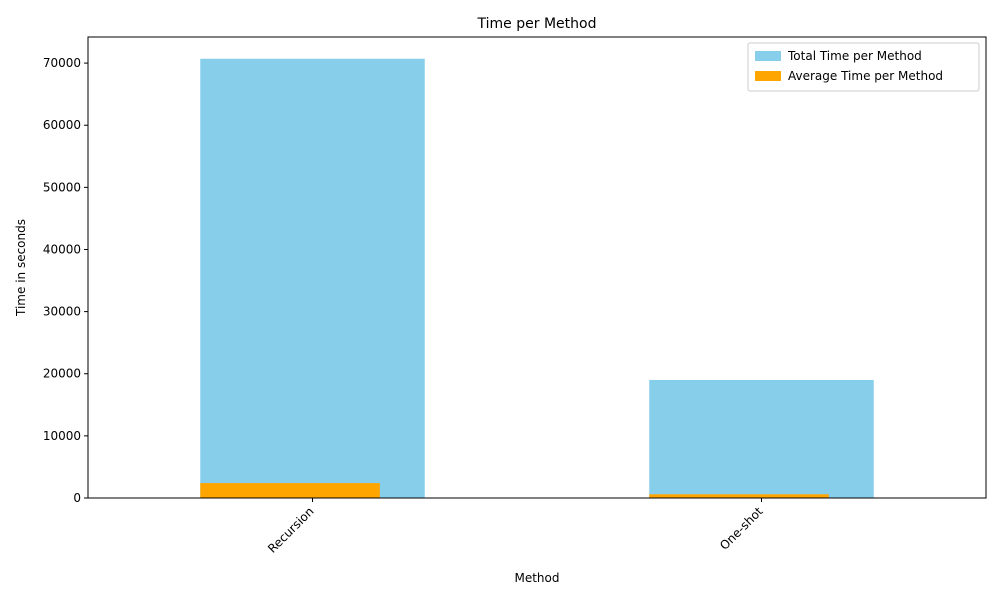 The height and width of the screenshot is (600, 1000). What do you see at coordinates (62, 63) in the screenshot?
I see `y-tick-label: 70000` at bounding box center [62, 63].